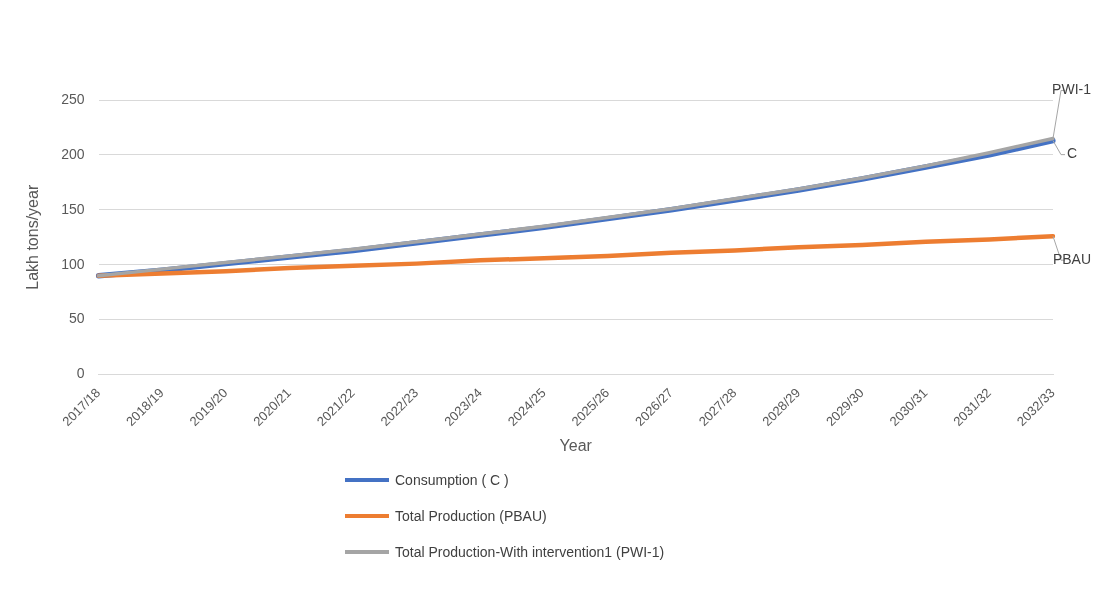 Image resolution: width=1093 pixels, height=595 pixels. Describe the element at coordinates (530, 552) in the screenshot. I see `legend-label: Total Production-With intervention1 (PWI-1)` at that location.